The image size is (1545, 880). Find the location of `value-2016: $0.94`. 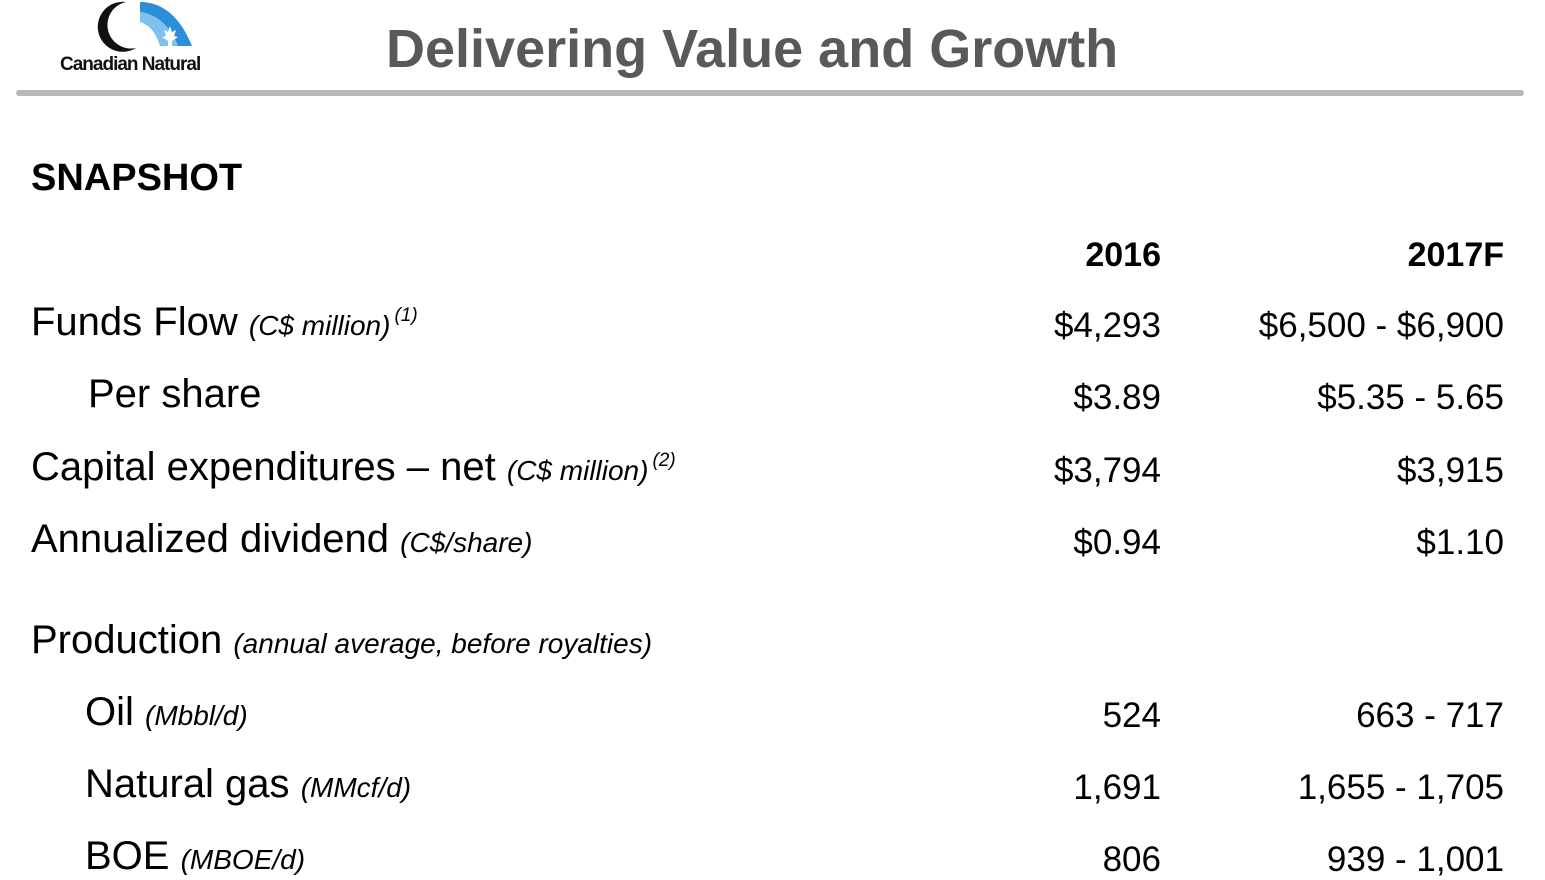

value-2016: $0.94 is located at coordinates (1117, 542).